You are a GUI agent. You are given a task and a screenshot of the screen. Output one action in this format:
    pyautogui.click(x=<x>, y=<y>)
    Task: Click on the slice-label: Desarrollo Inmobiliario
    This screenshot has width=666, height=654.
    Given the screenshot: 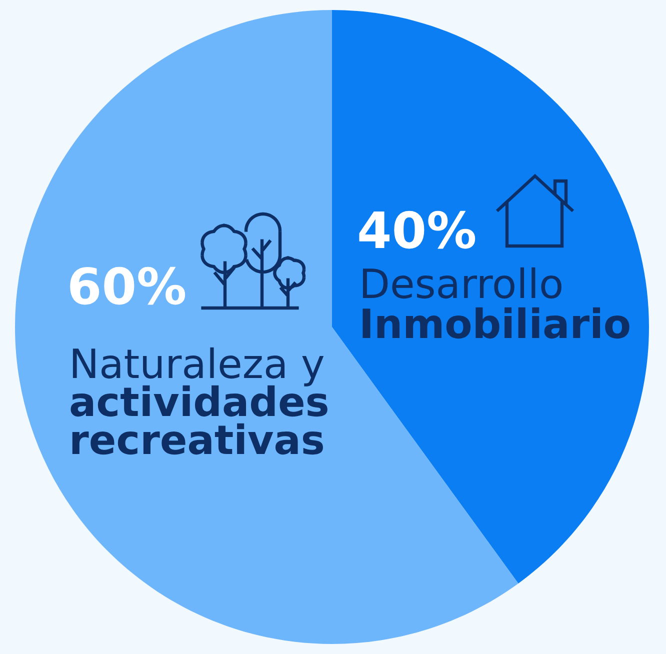 What is the action you would take?
    pyautogui.click(x=496, y=303)
    